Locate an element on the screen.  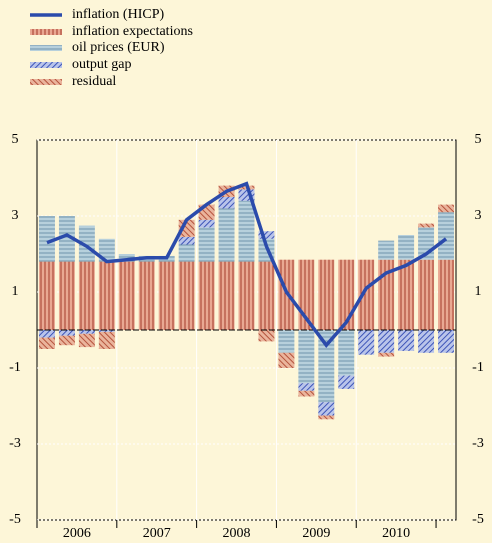
legend-label: oil prices (EUR) is located at coordinates (118, 47).